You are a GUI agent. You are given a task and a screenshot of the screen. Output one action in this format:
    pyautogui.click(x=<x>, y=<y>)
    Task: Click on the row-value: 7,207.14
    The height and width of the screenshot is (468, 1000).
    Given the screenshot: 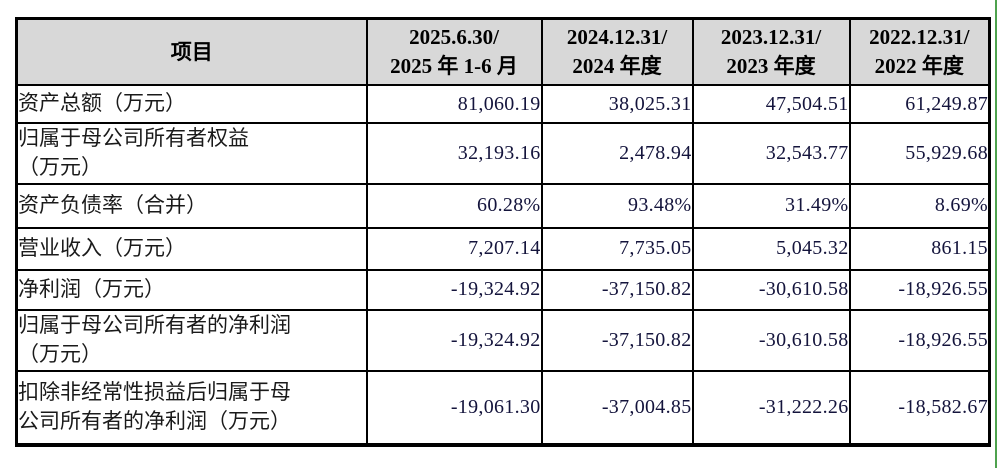 What is the action you would take?
    pyautogui.click(x=454, y=248)
    